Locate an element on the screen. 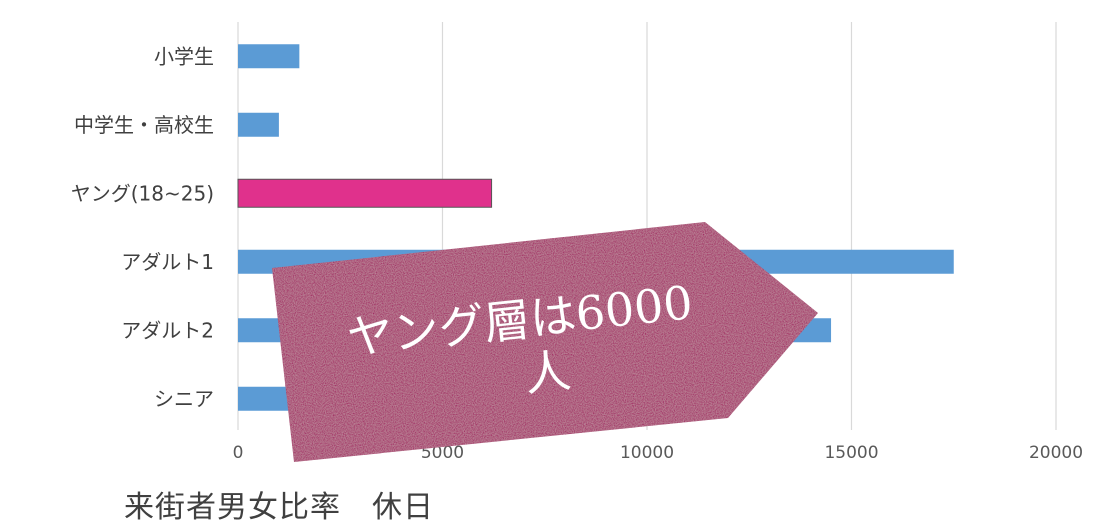 The height and width of the screenshot is (526, 1093). callout-text-line-2: 人 is located at coordinates (547, 372).